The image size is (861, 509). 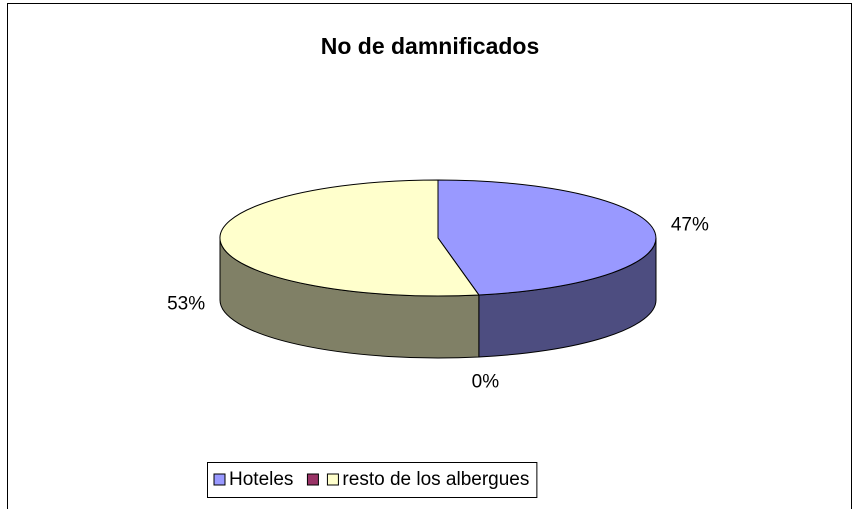 What do you see at coordinates (690, 225) in the screenshot?
I see `data-label: 47%` at bounding box center [690, 225].